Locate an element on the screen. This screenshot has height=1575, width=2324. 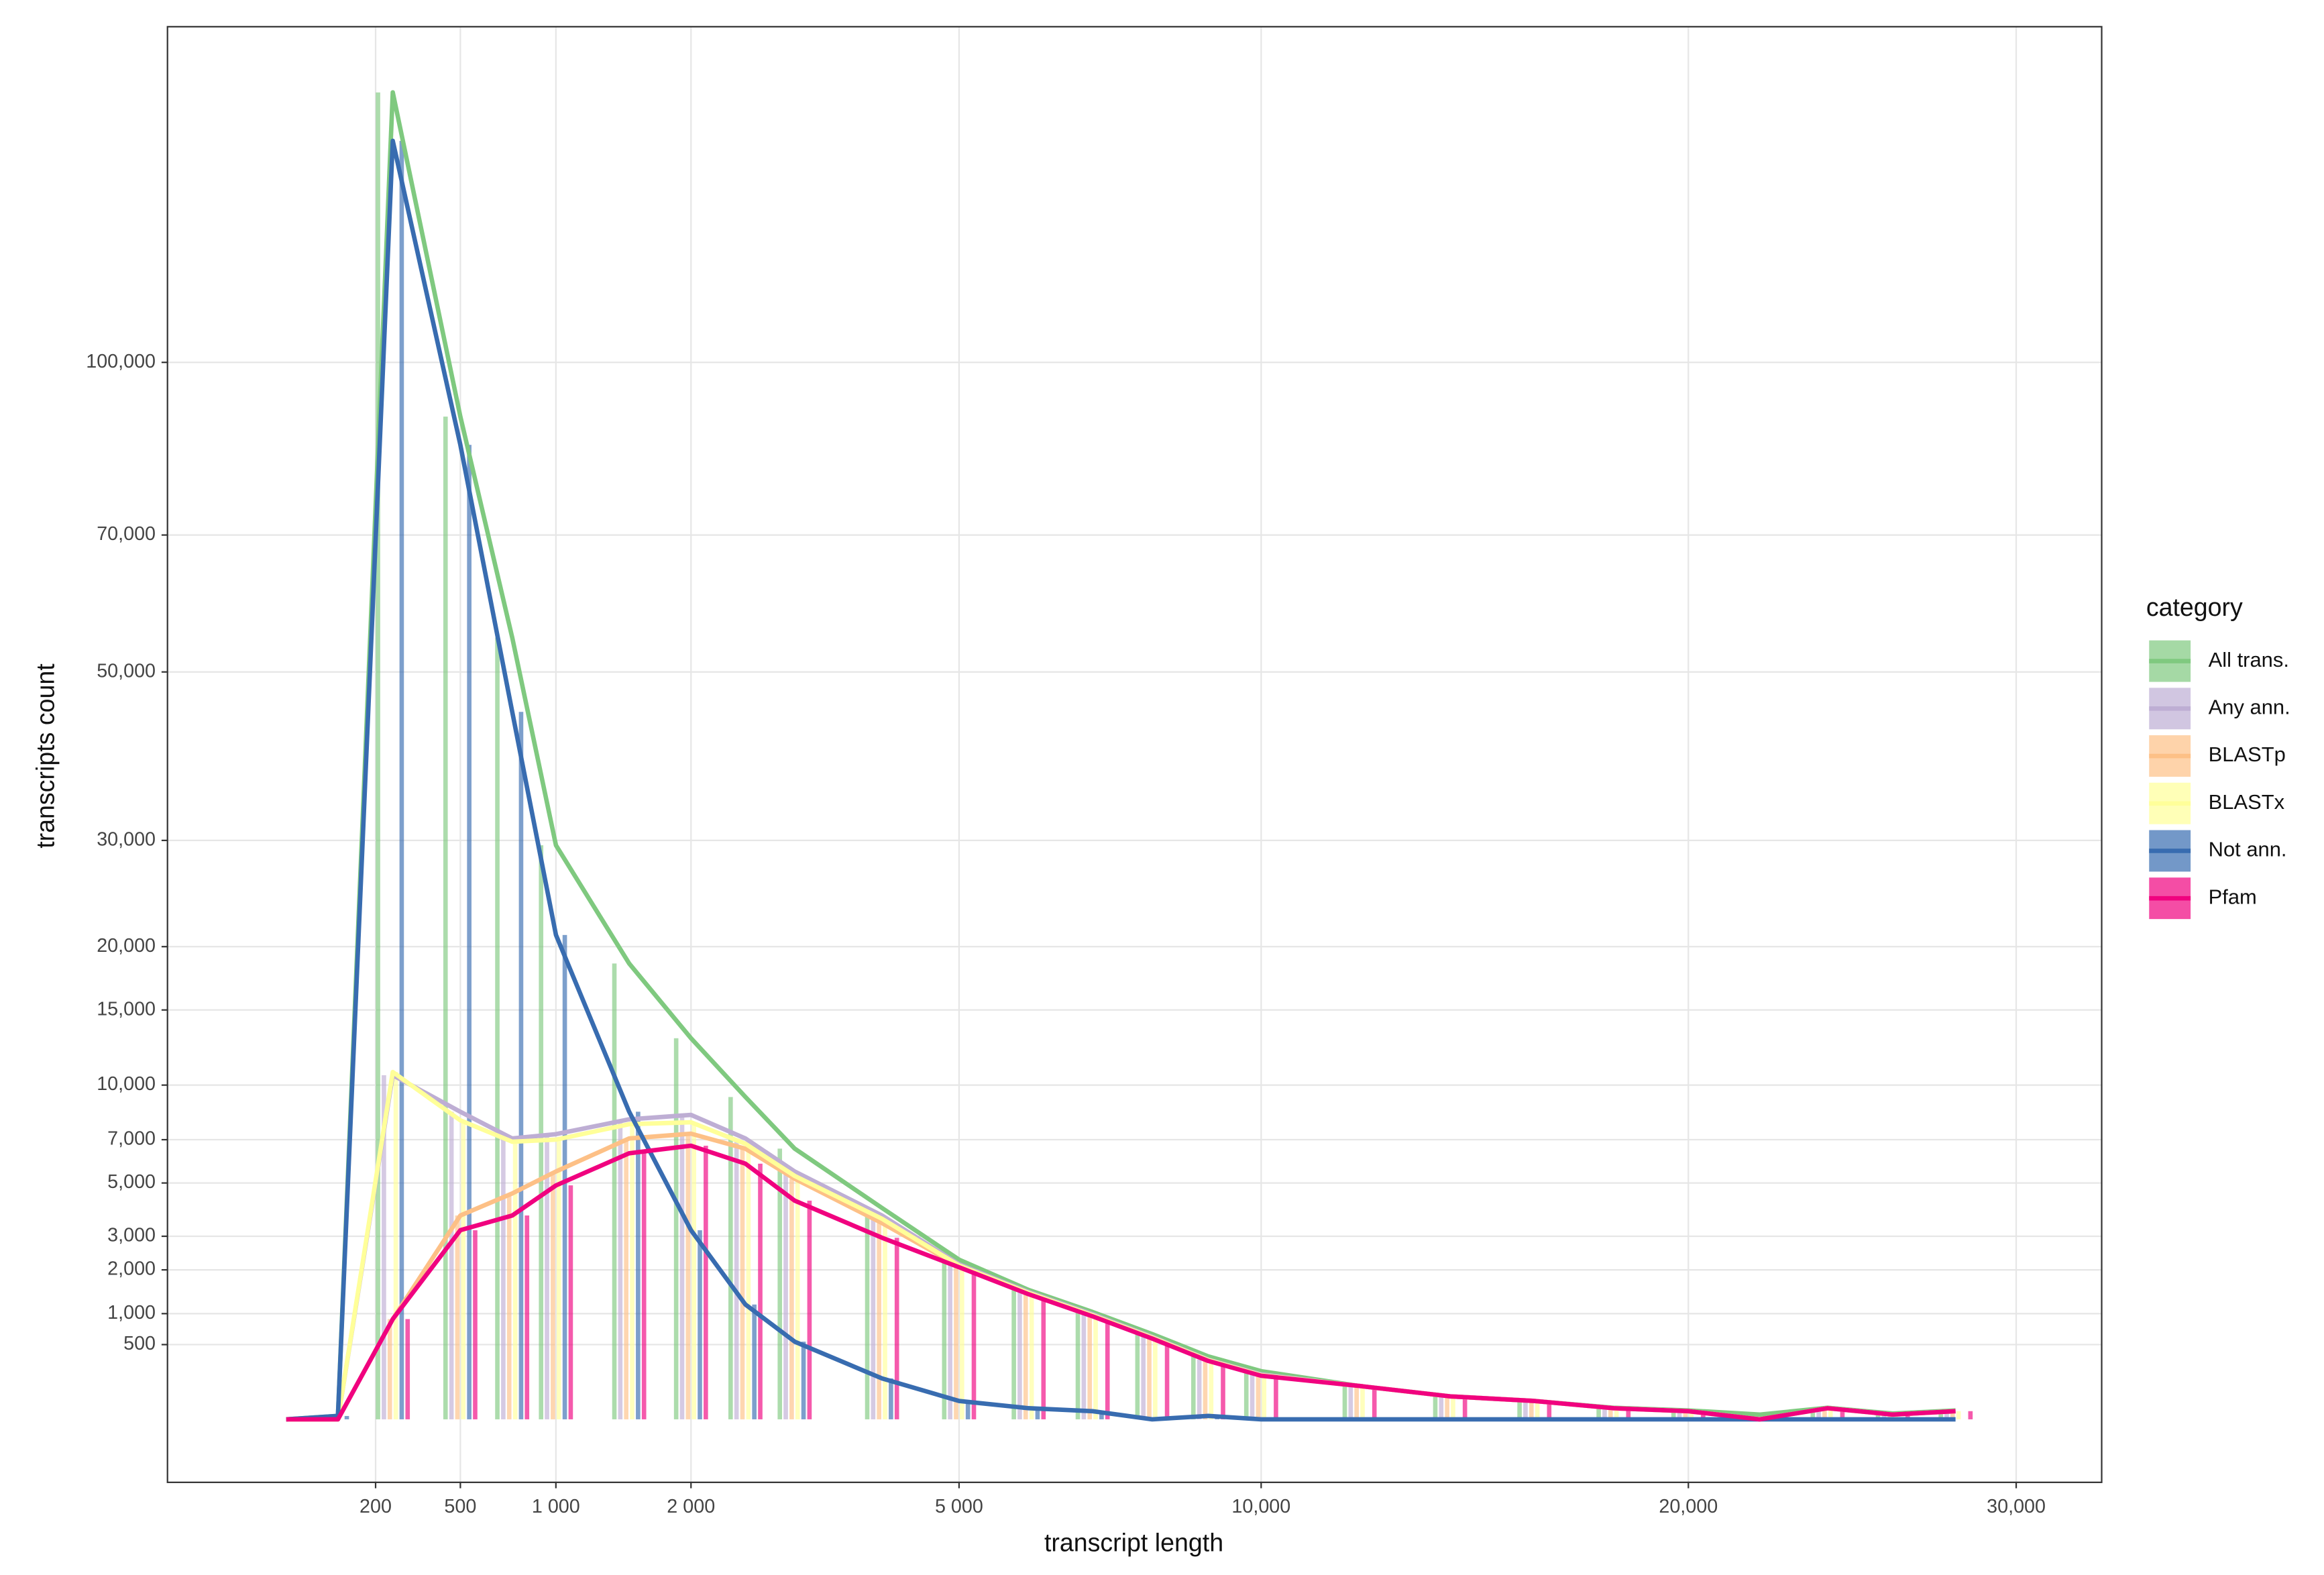
x-tick-label: 10,000 is located at coordinates (1260, 1506).